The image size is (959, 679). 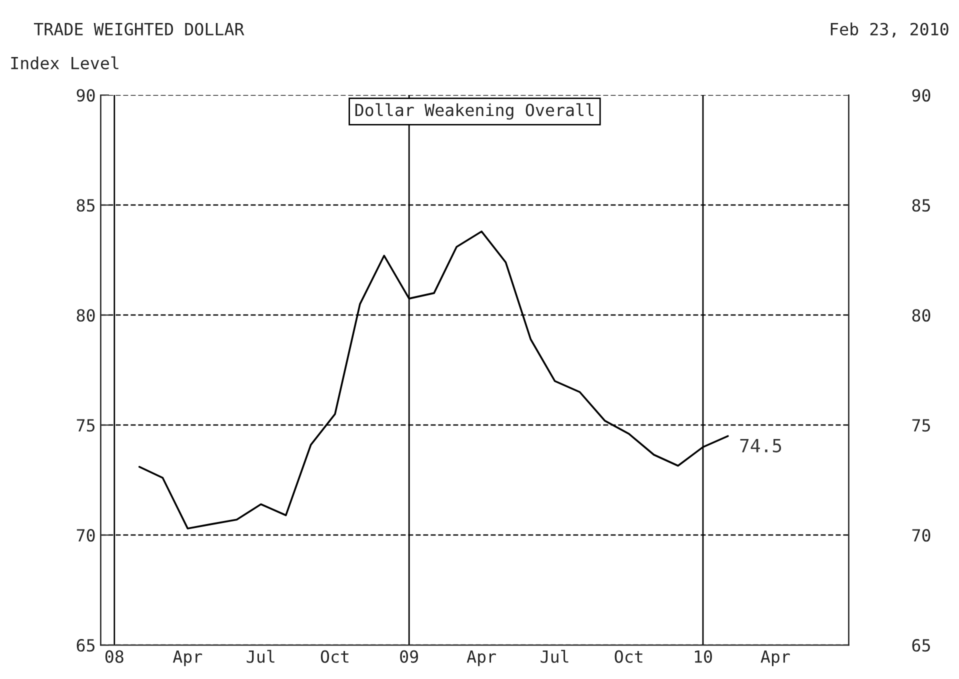 What do you see at coordinates (114, 656) in the screenshot?
I see `x-tick-label: 08` at bounding box center [114, 656].